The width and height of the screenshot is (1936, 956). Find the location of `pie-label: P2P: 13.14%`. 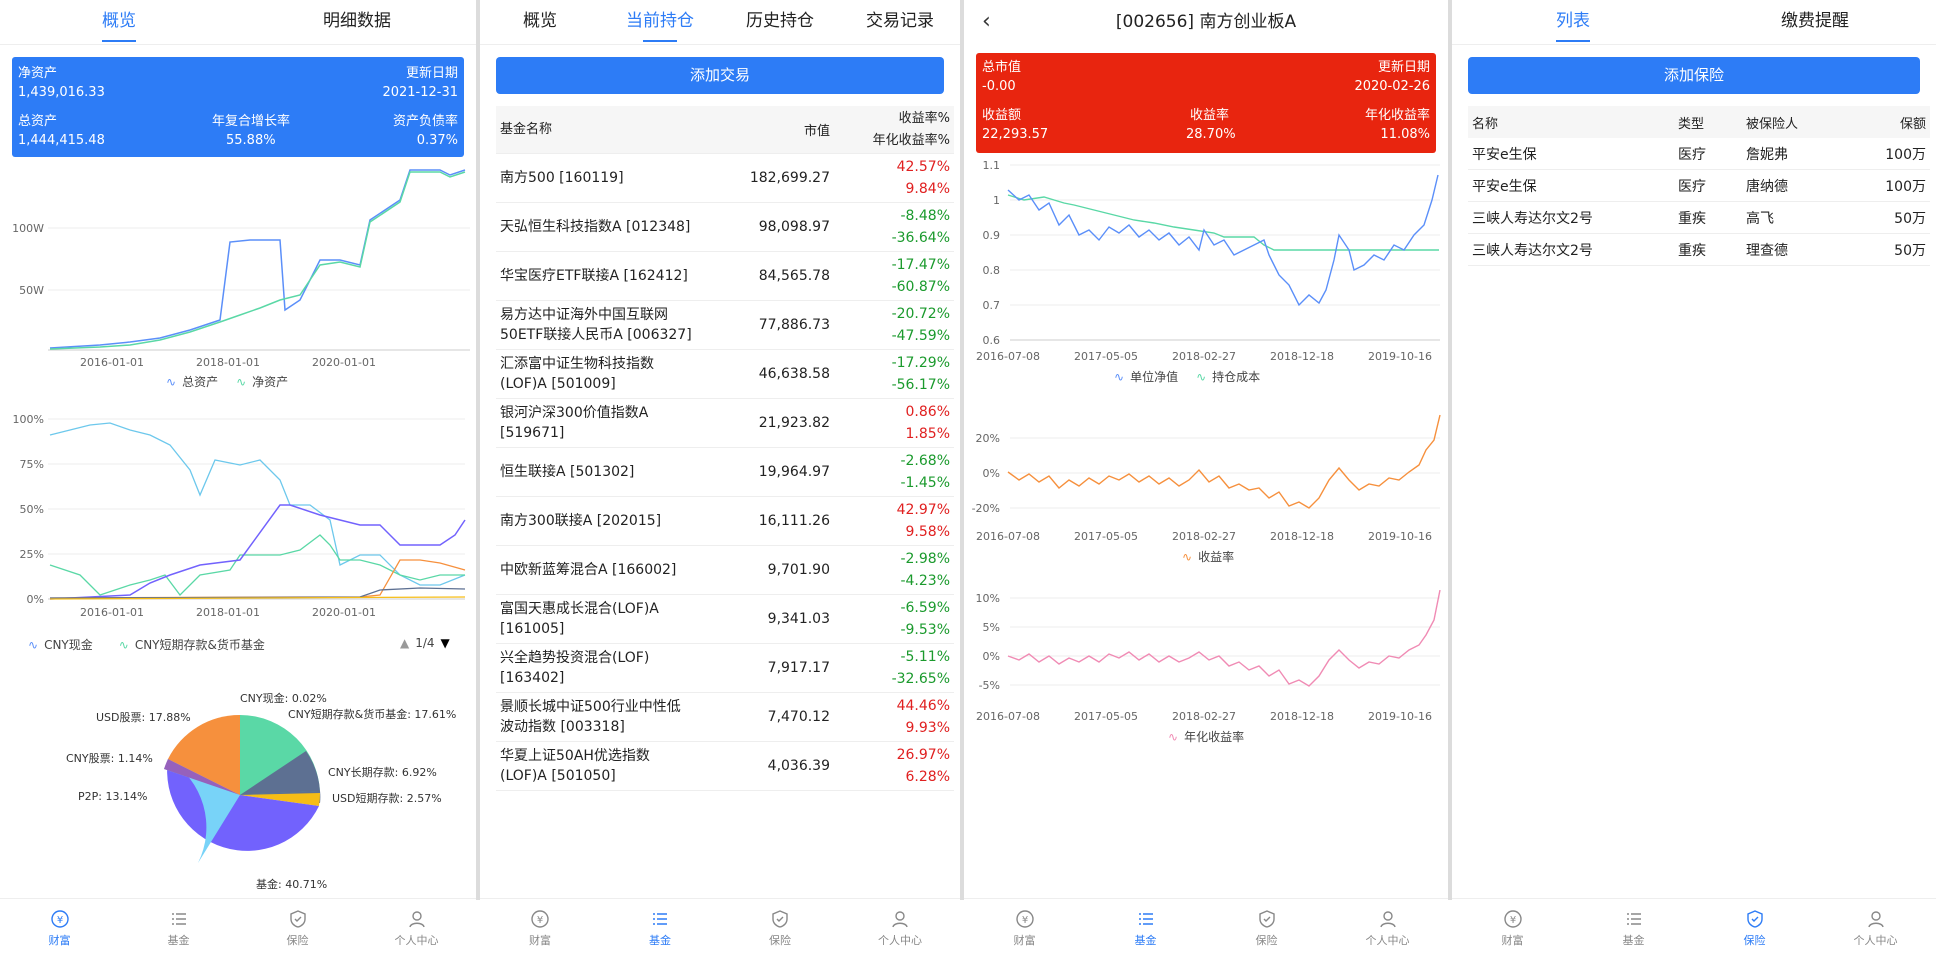

pie-label: P2P: 13.14% is located at coordinates (112, 796).